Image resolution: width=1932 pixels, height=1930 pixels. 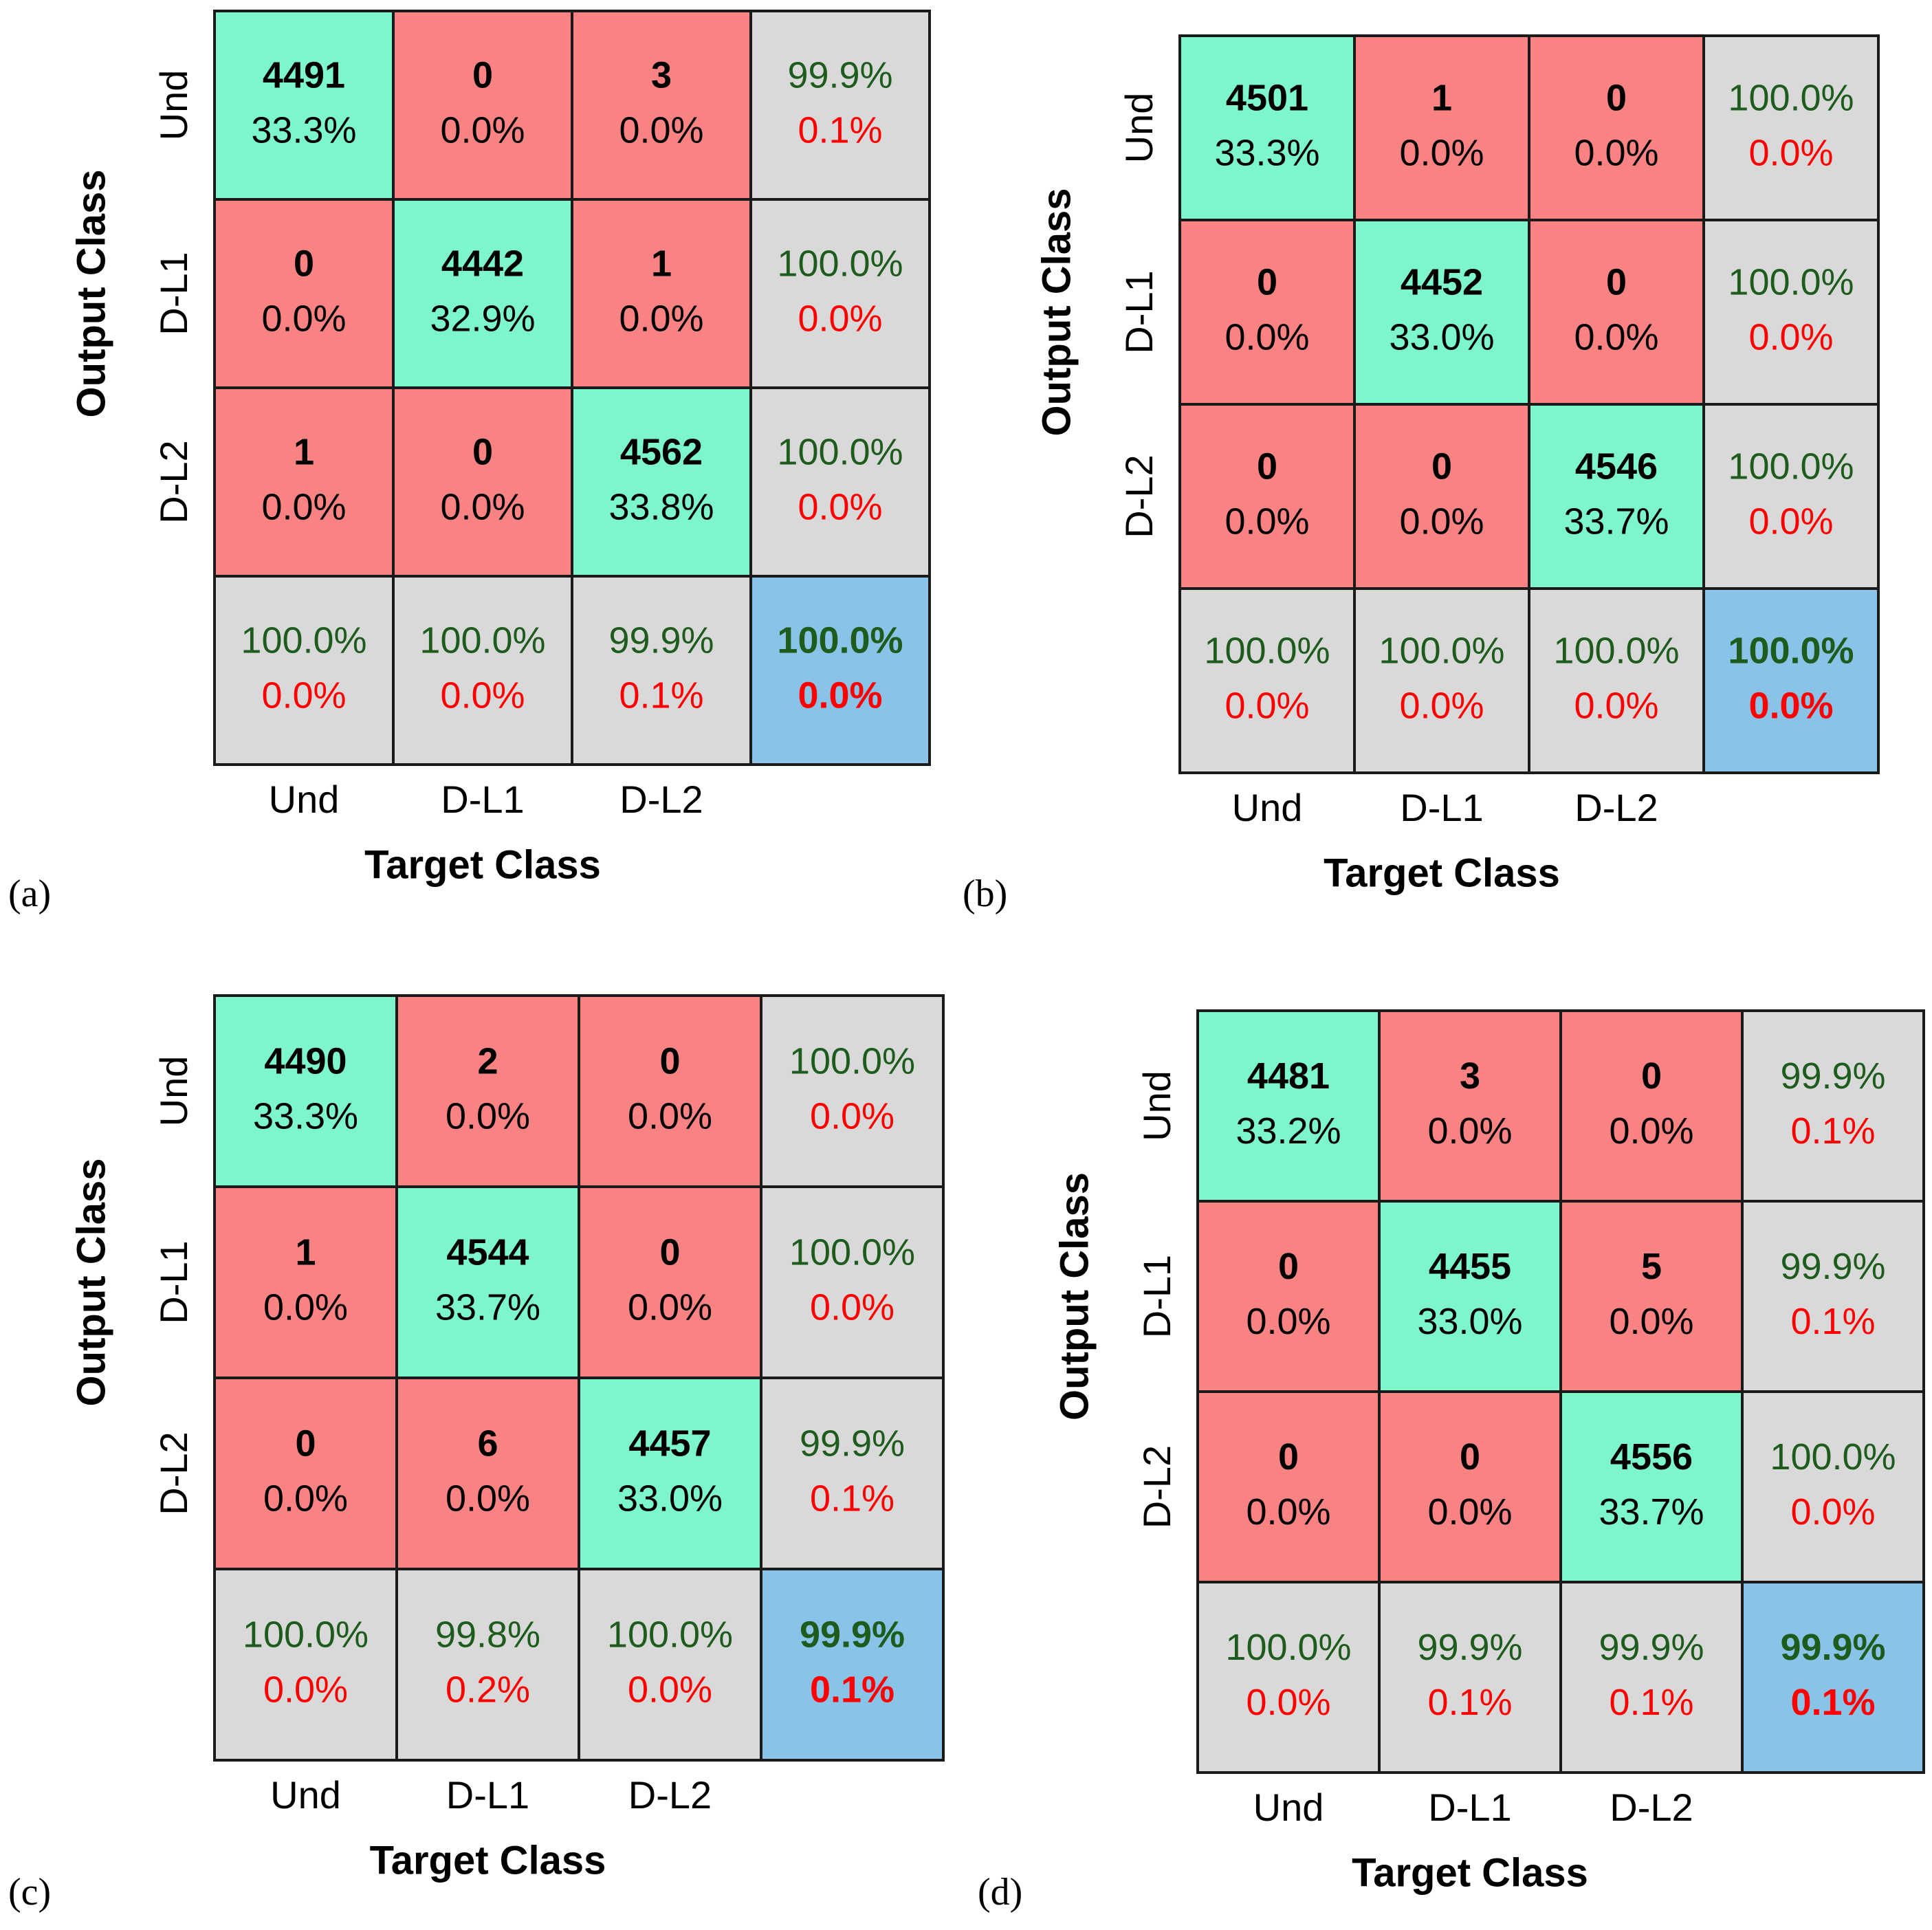 What do you see at coordinates (661, 506) in the screenshot?
I see `cell-percent: 33.8%` at bounding box center [661, 506].